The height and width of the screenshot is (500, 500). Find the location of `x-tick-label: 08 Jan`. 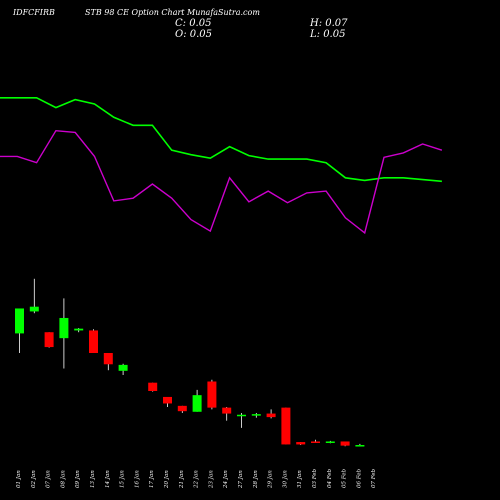

x-tick-label: 08 Jan is located at coordinates (63, 479).